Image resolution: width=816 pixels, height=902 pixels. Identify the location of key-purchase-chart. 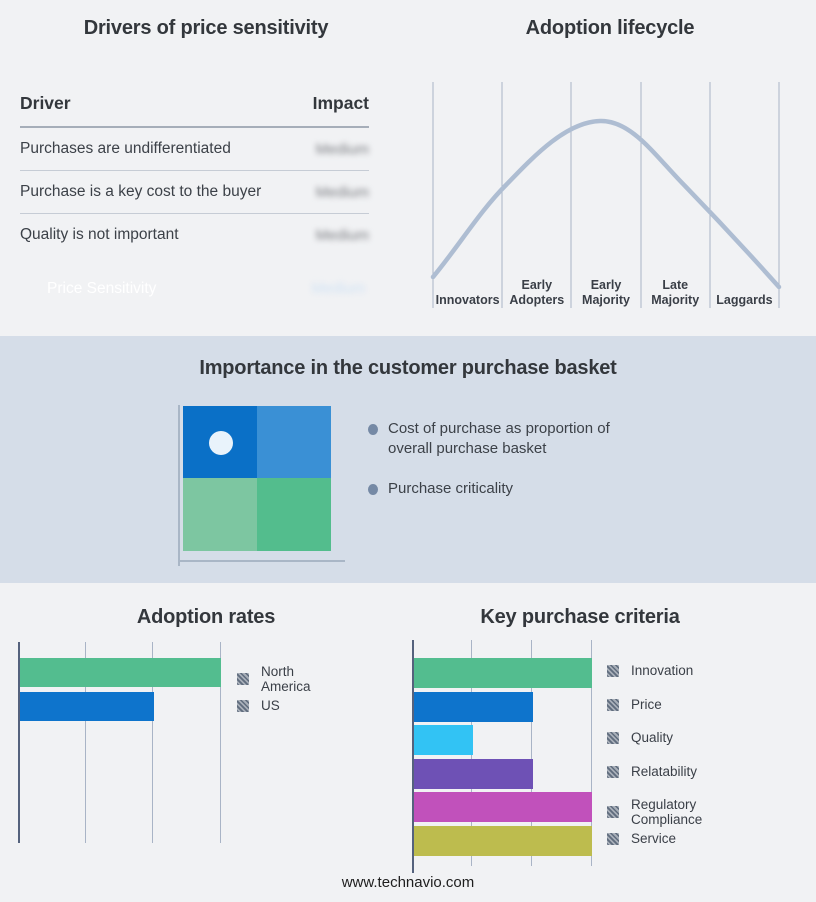
(502, 756).